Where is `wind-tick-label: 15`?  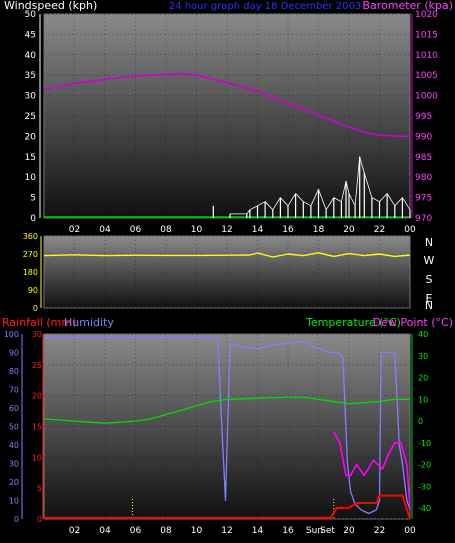 wind-tick-label: 15 is located at coordinates (30, 158).